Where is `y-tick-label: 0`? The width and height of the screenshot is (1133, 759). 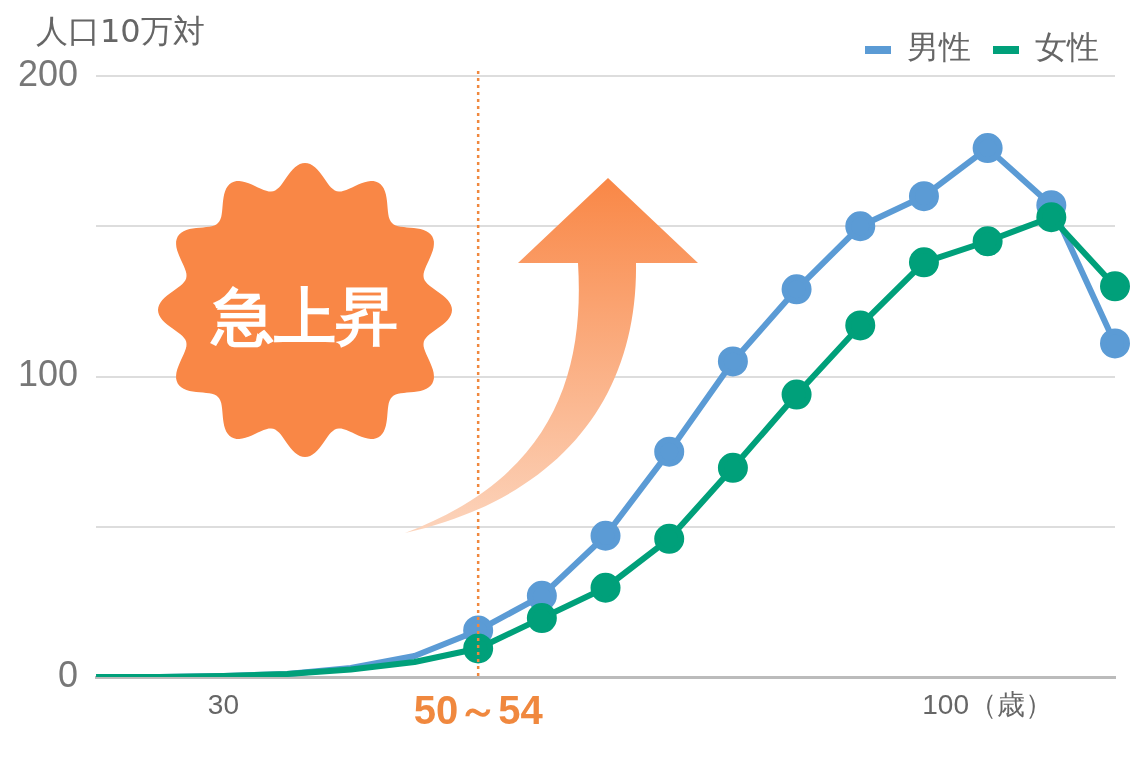 y-tick-label: 0 is located at coordinates (68, 674).